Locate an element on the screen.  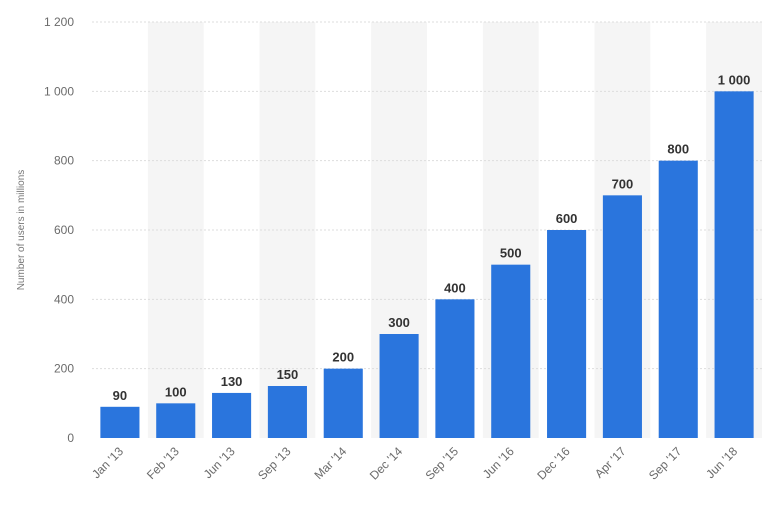
bar-value-label: 150 is located at coordinates (288, 374).